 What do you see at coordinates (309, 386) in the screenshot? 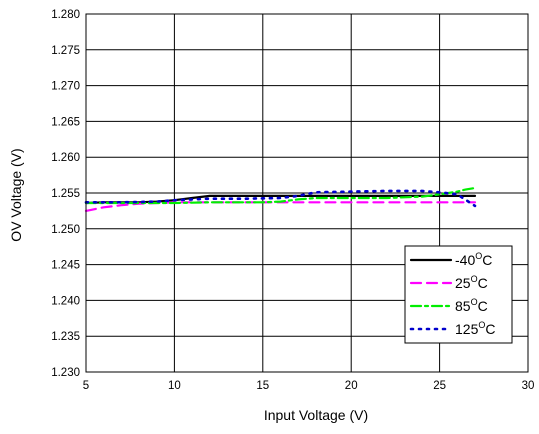
I see `x-tick-labels: 5 10 15 20 25 30` at bounding box center [309, 386].